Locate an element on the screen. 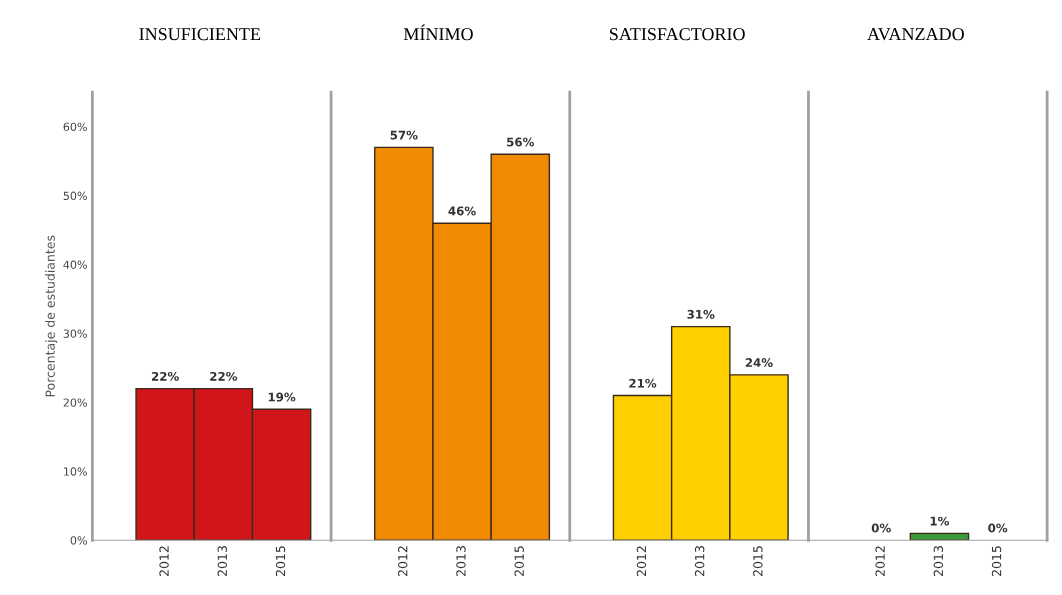 This screenshot has height=595, width=1062. data-label: 57% is located at coordinates (404, 135).